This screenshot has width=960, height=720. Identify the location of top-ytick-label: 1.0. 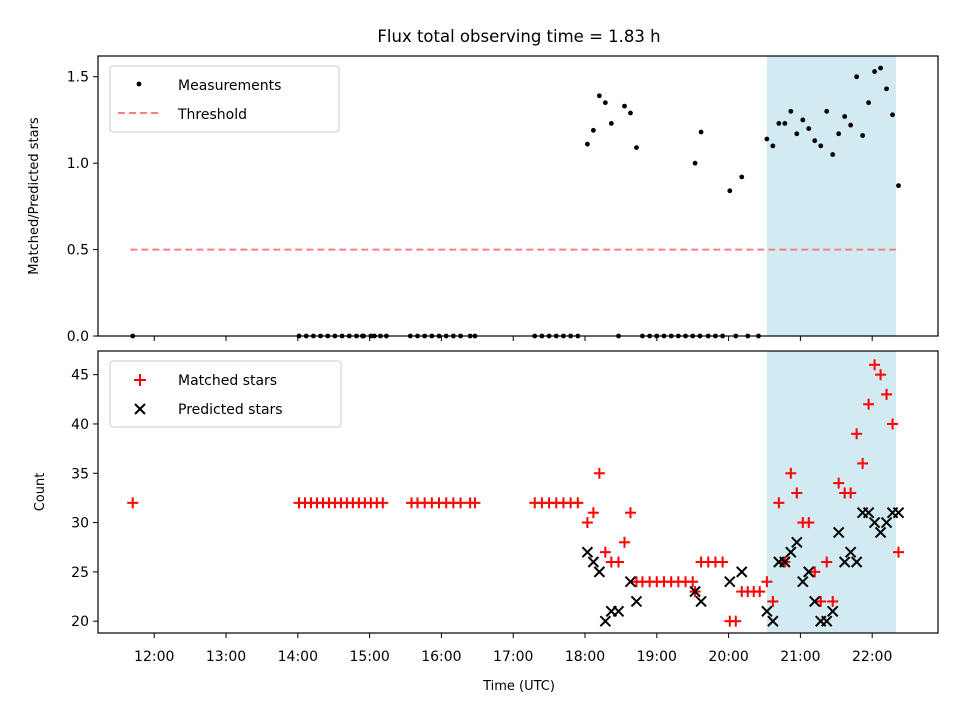
(78, 164).